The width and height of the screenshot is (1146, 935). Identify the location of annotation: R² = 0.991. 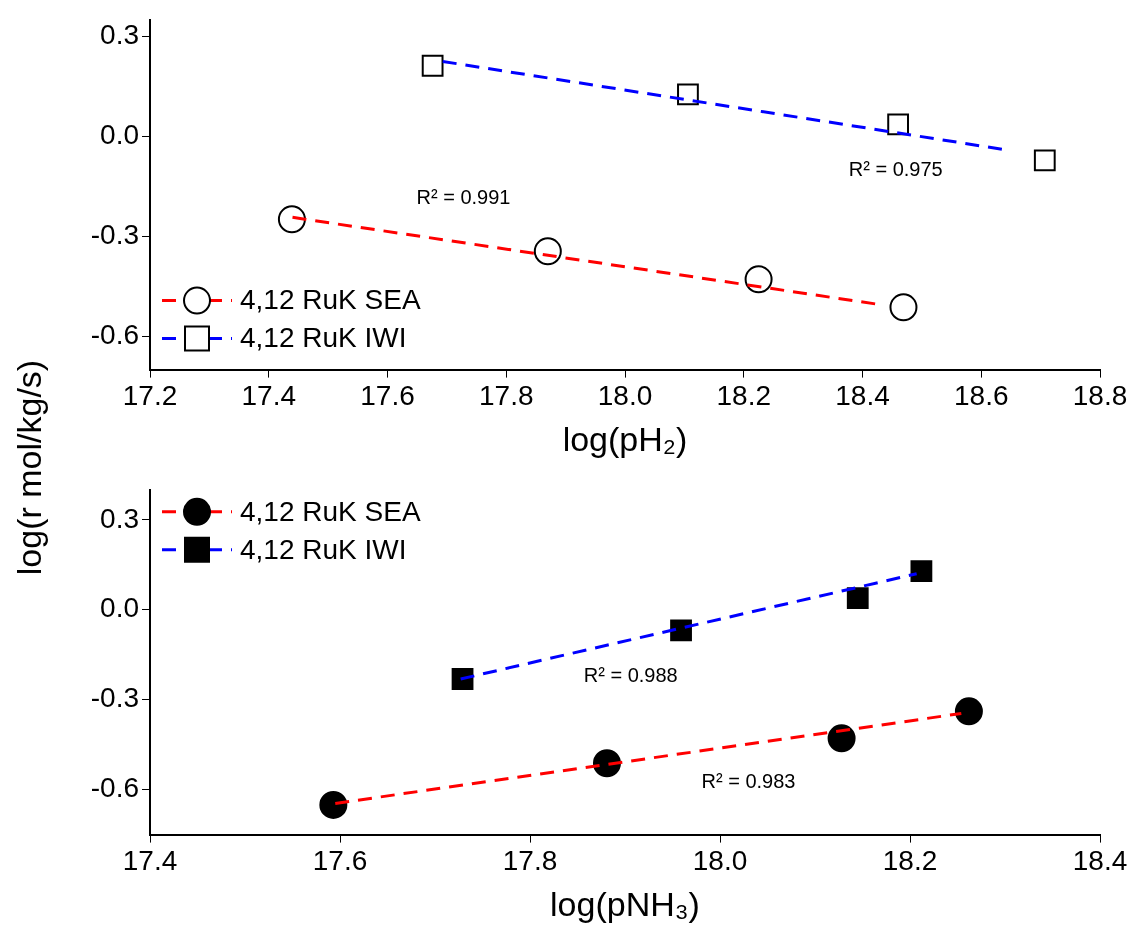
(463, 196).